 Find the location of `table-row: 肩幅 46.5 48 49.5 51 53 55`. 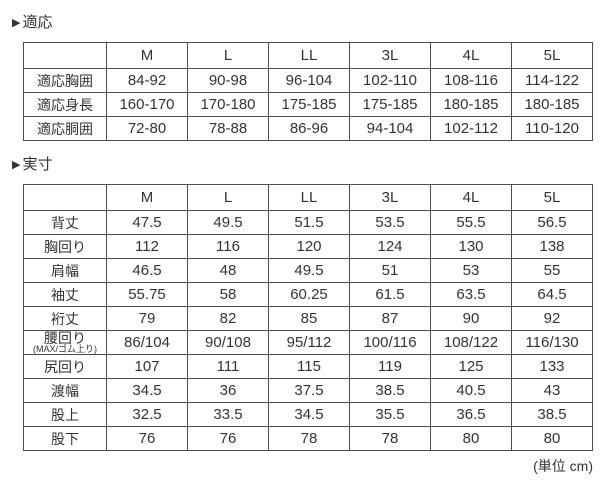

table-row: 肩幅 46.5 48 49.5 51 53 55 is located at coordinates (308, 270).